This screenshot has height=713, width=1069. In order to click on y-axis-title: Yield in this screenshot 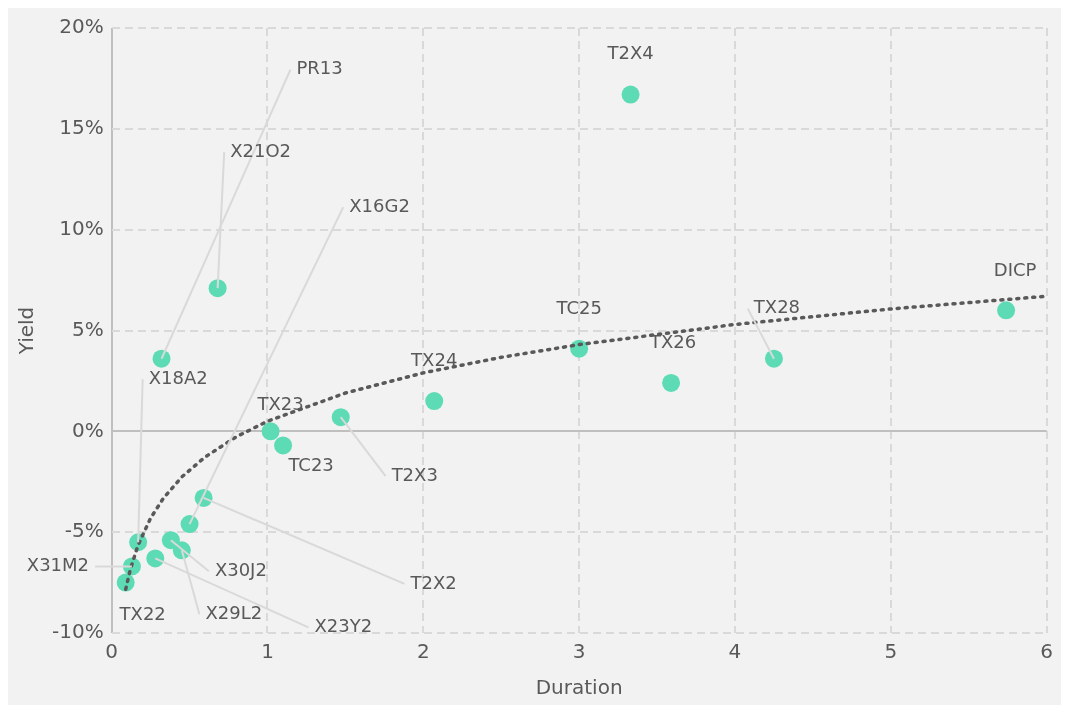, I will do `click(26, 331)`.